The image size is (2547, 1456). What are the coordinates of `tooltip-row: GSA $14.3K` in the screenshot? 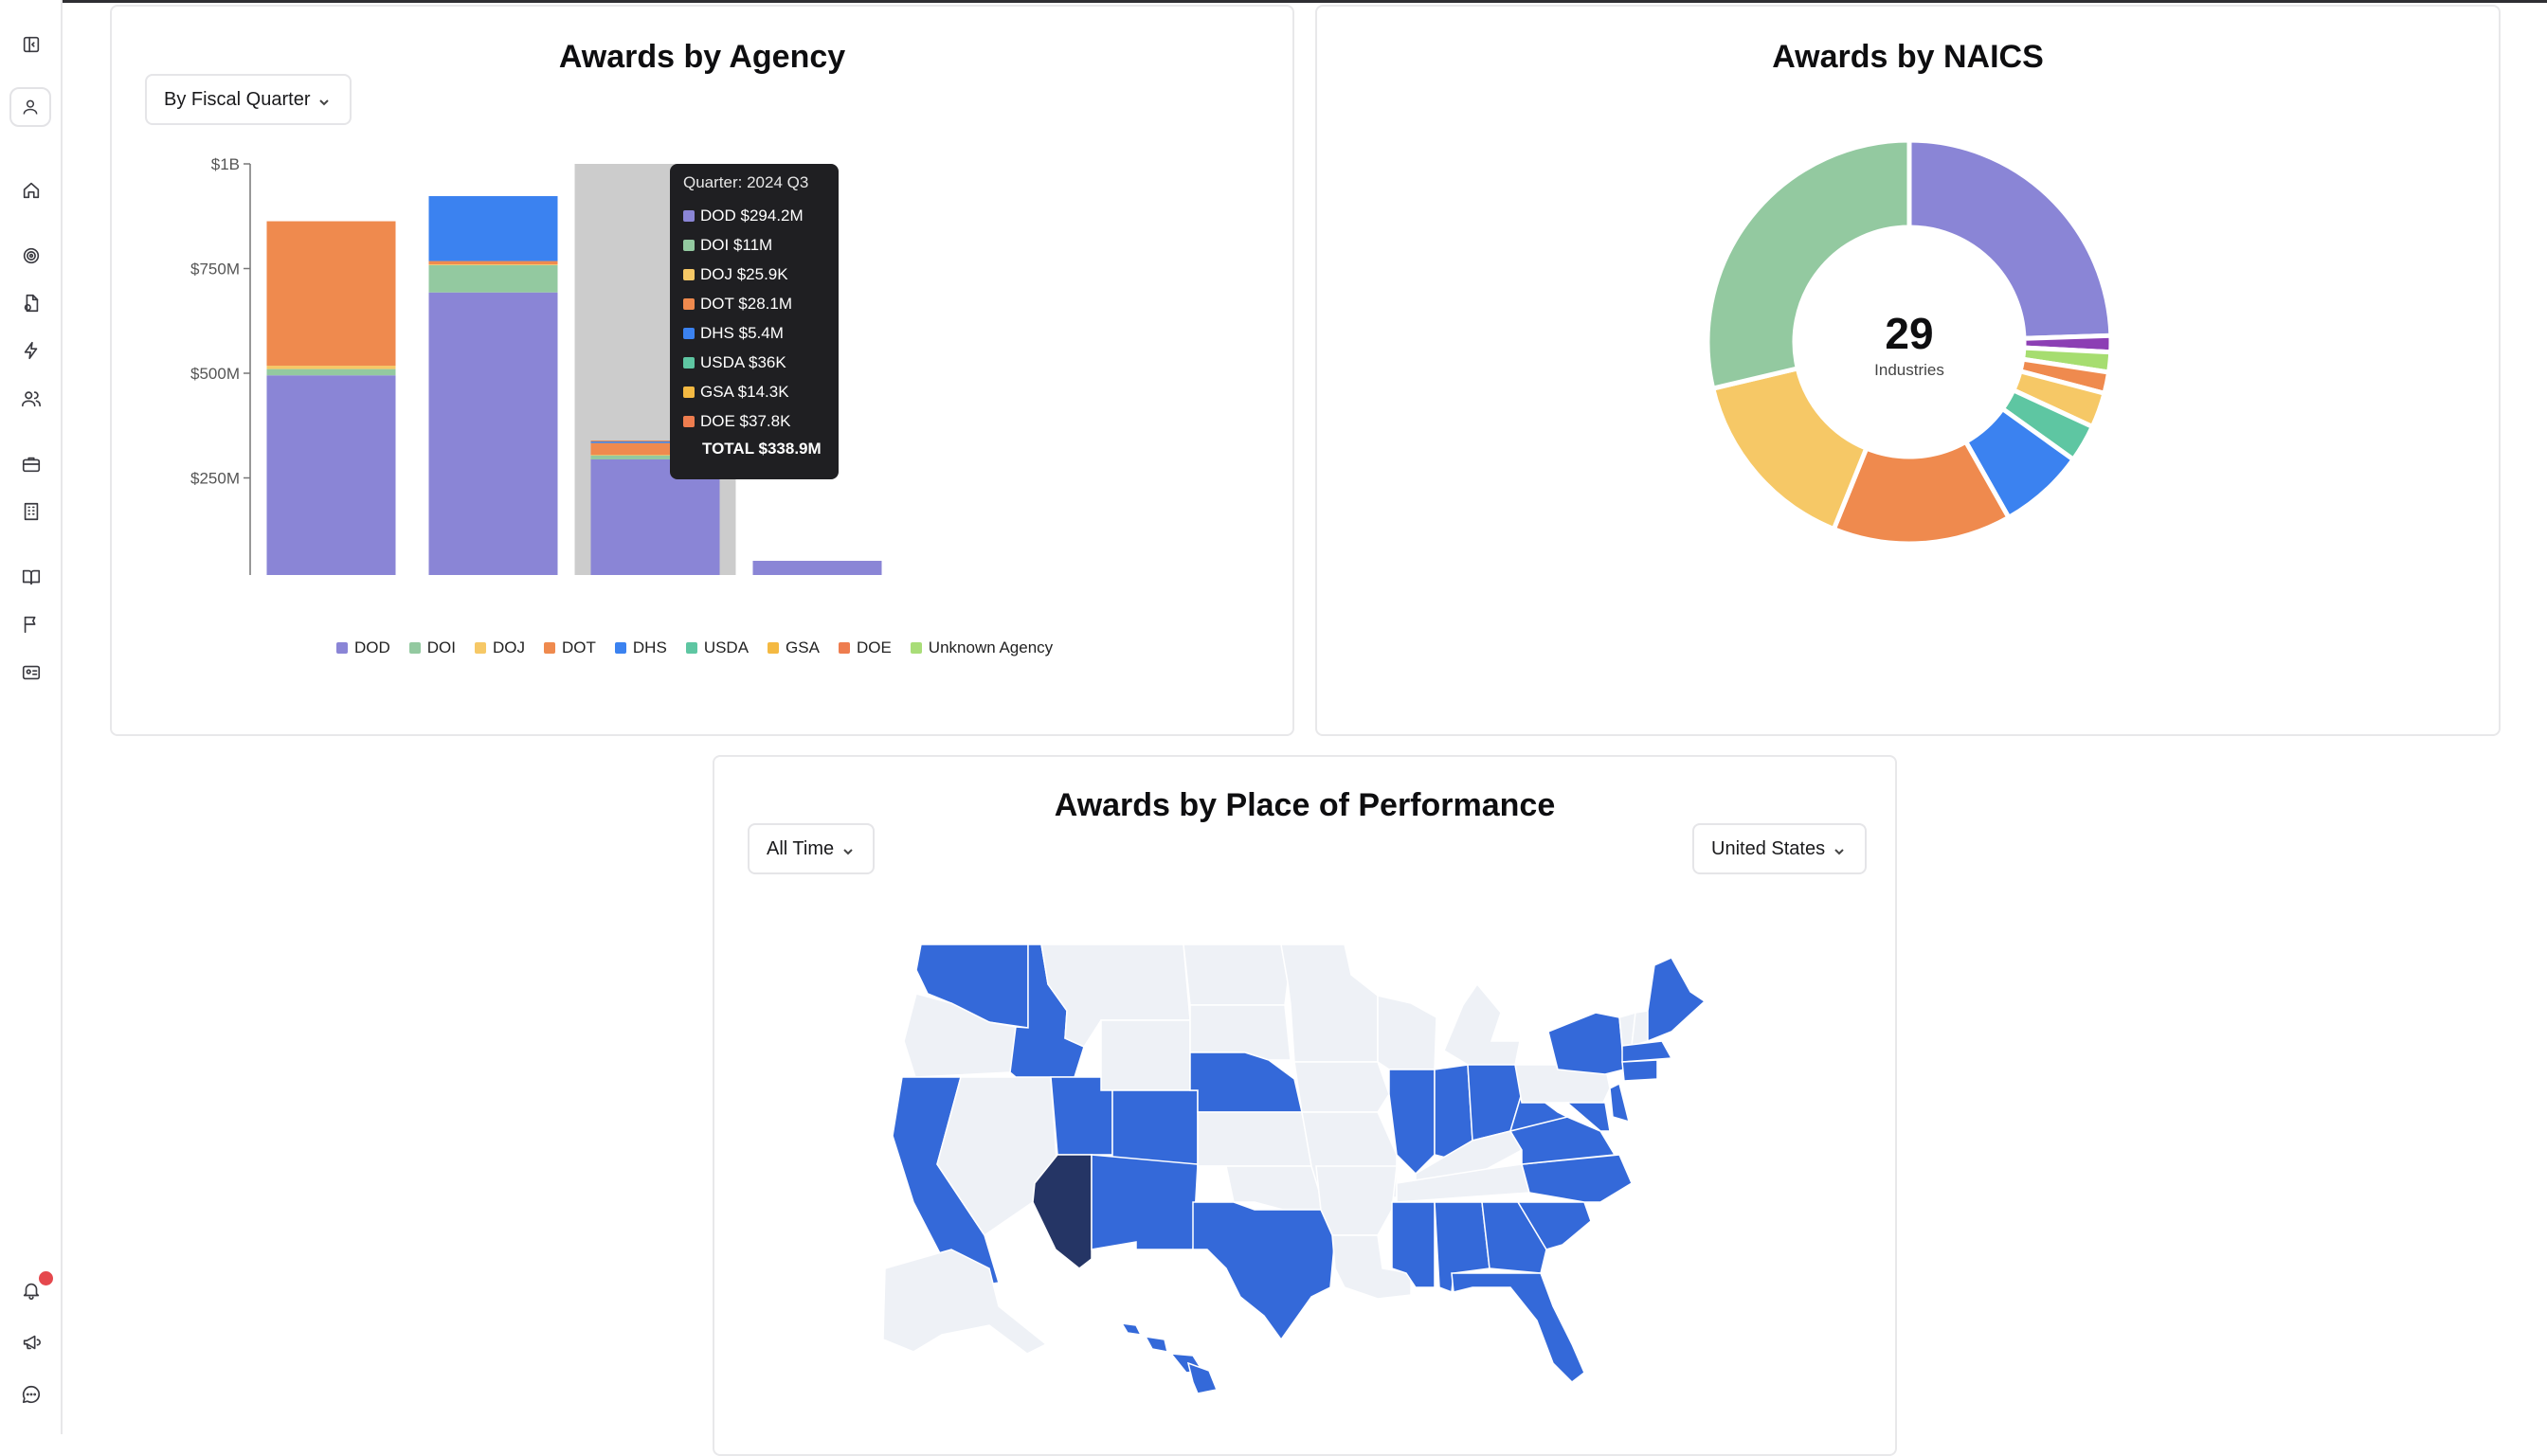 It's located at (754, 392).